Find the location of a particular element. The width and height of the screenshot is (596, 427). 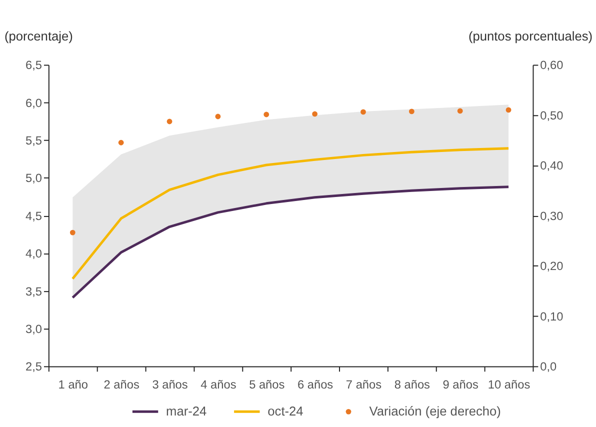

legend-label: oct-24 is located at coordinates (286, 411).